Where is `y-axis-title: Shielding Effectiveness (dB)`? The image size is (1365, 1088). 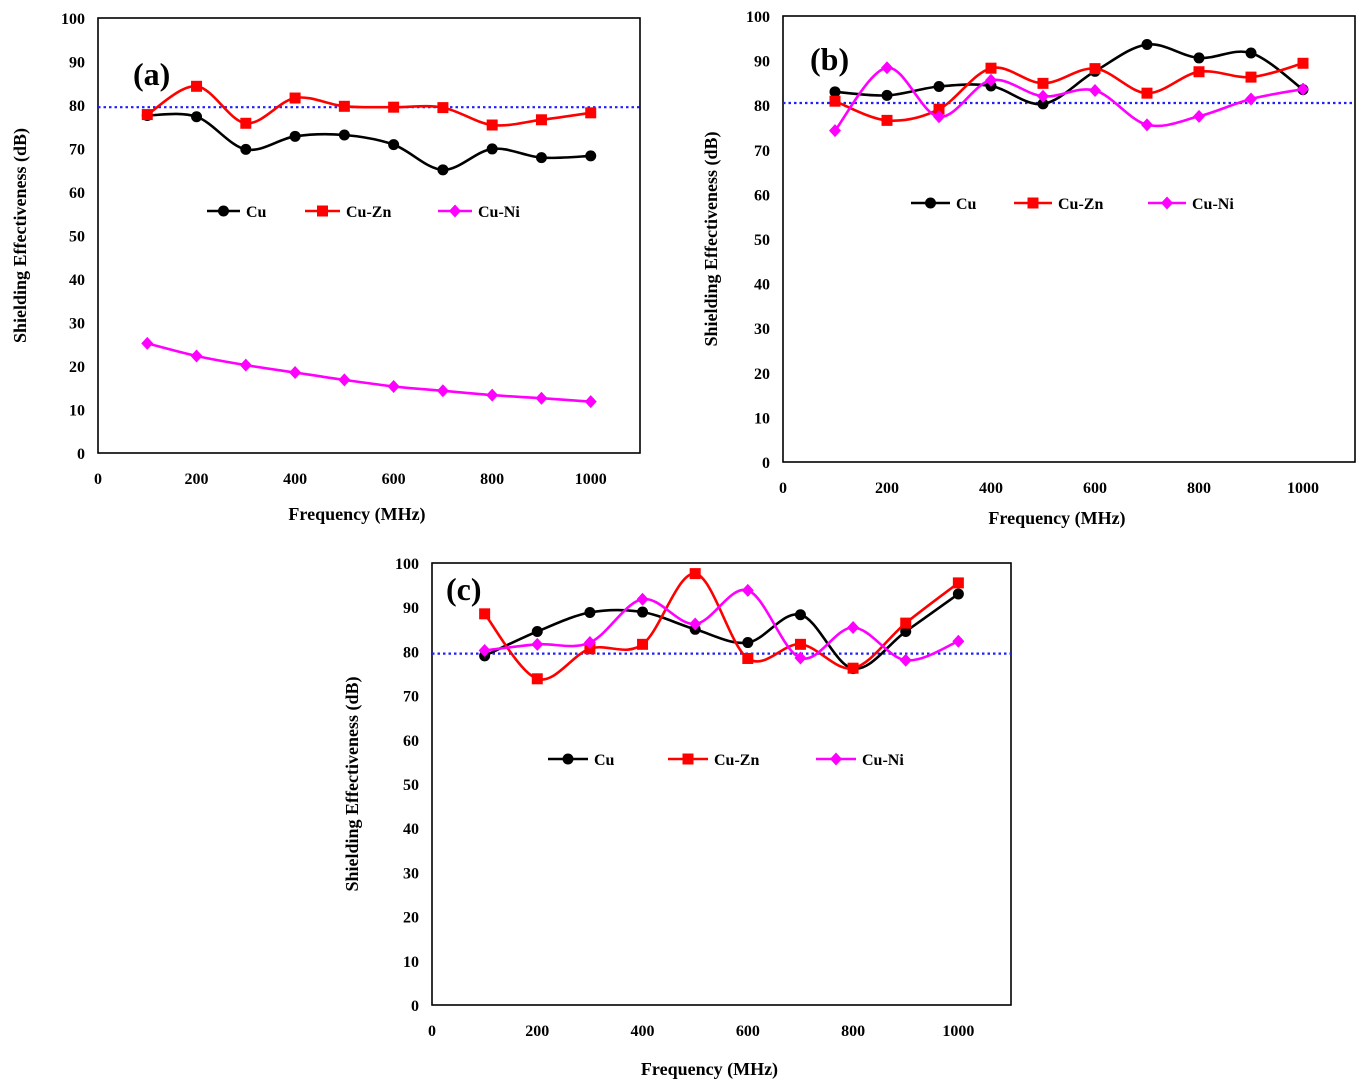 y-axis-title: Shielding Effectiveness (dB) is located at coordinates (352, 783).